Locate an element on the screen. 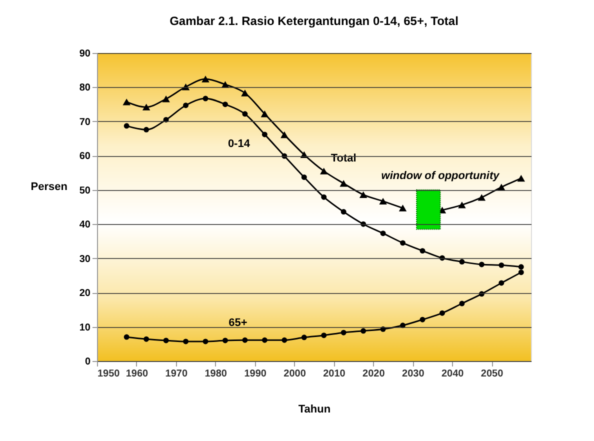 The image size is (594, 441). x-tick-label: 2050 is located at coordinates (492, 374).